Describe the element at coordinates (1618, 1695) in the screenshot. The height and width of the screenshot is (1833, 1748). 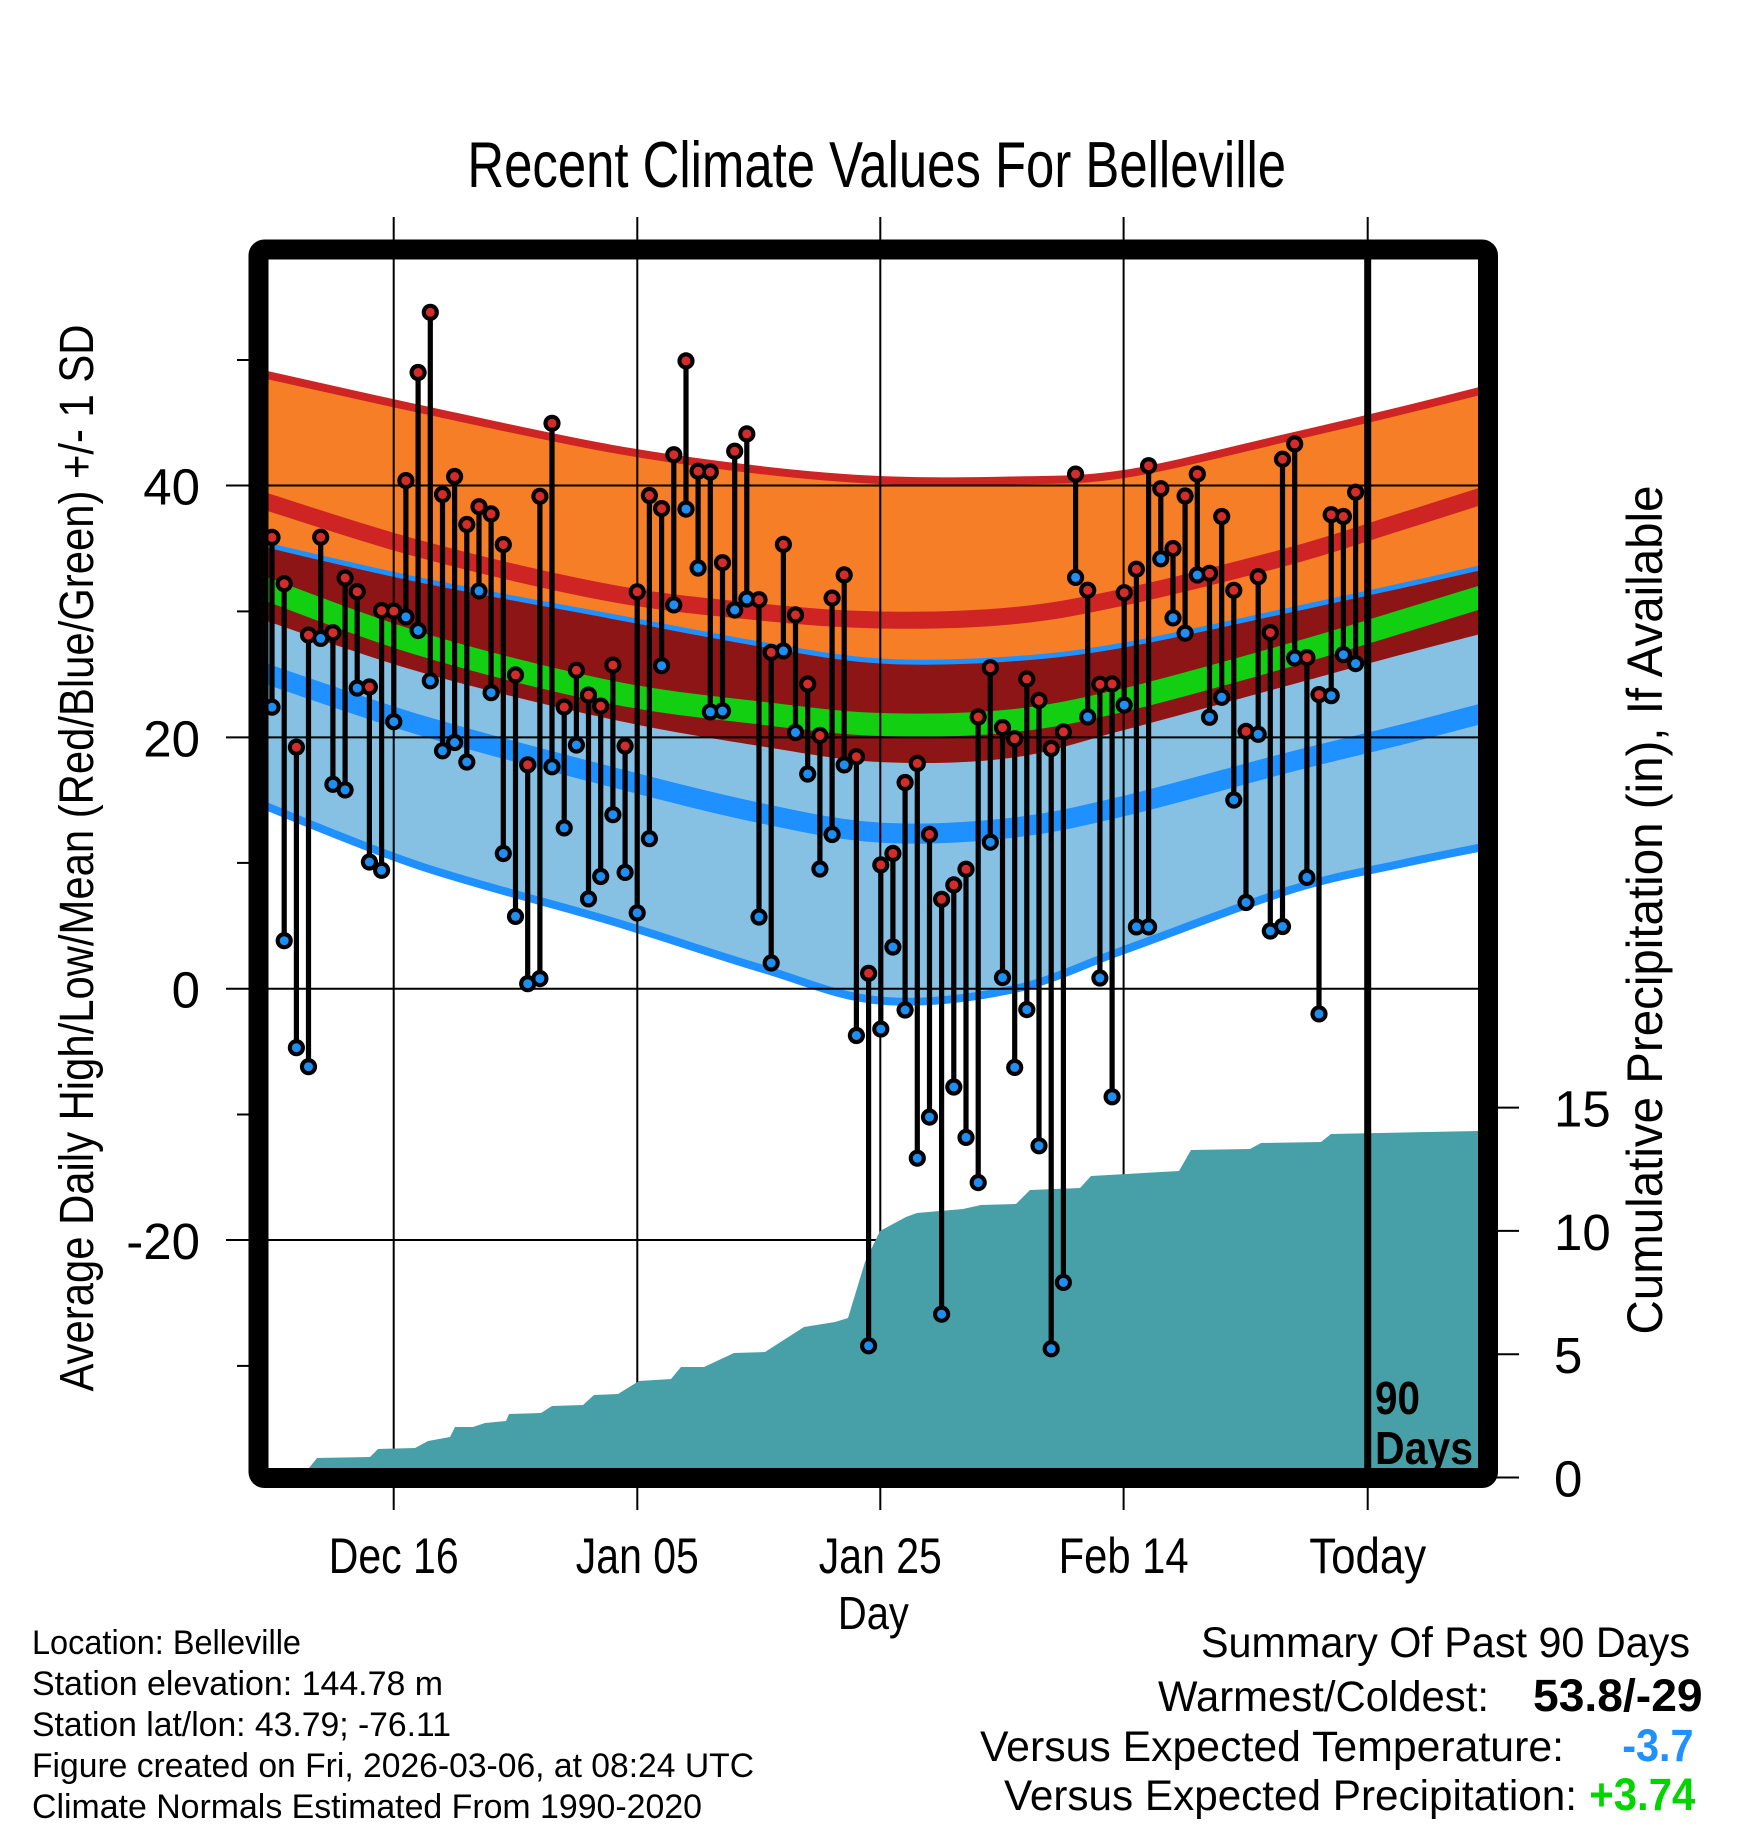
I see `svg-text: 53.8/-29` at that location.